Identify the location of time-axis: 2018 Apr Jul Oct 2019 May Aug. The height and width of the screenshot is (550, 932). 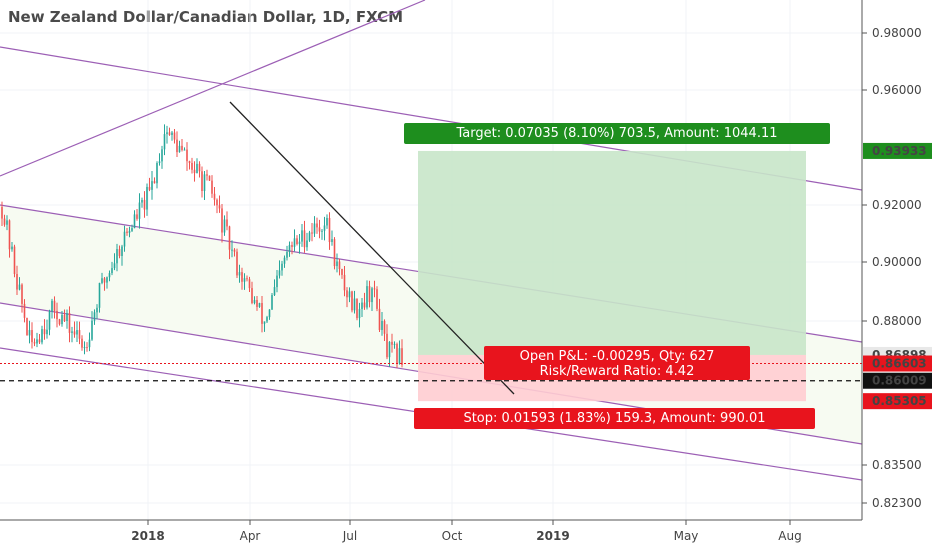
(466, 534).